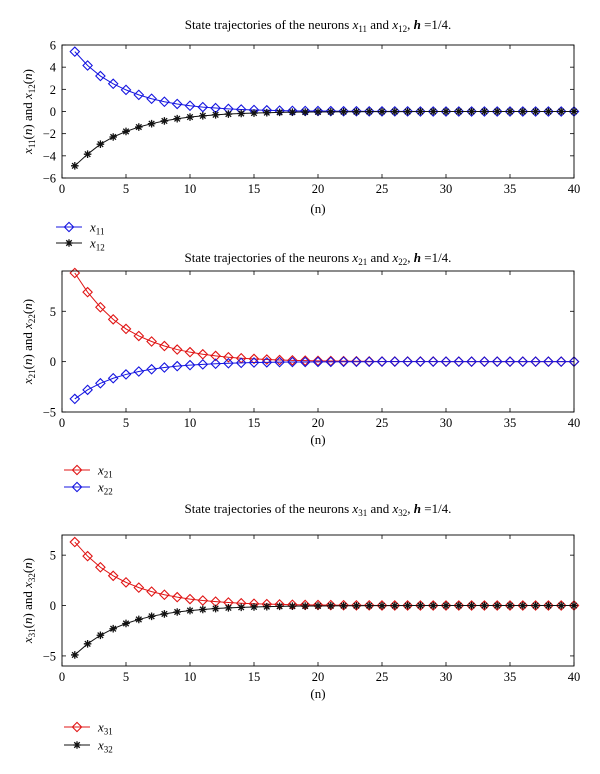 This screenshot has width=600, height=774. I want to click on series-line-x31, so click(324, 574).